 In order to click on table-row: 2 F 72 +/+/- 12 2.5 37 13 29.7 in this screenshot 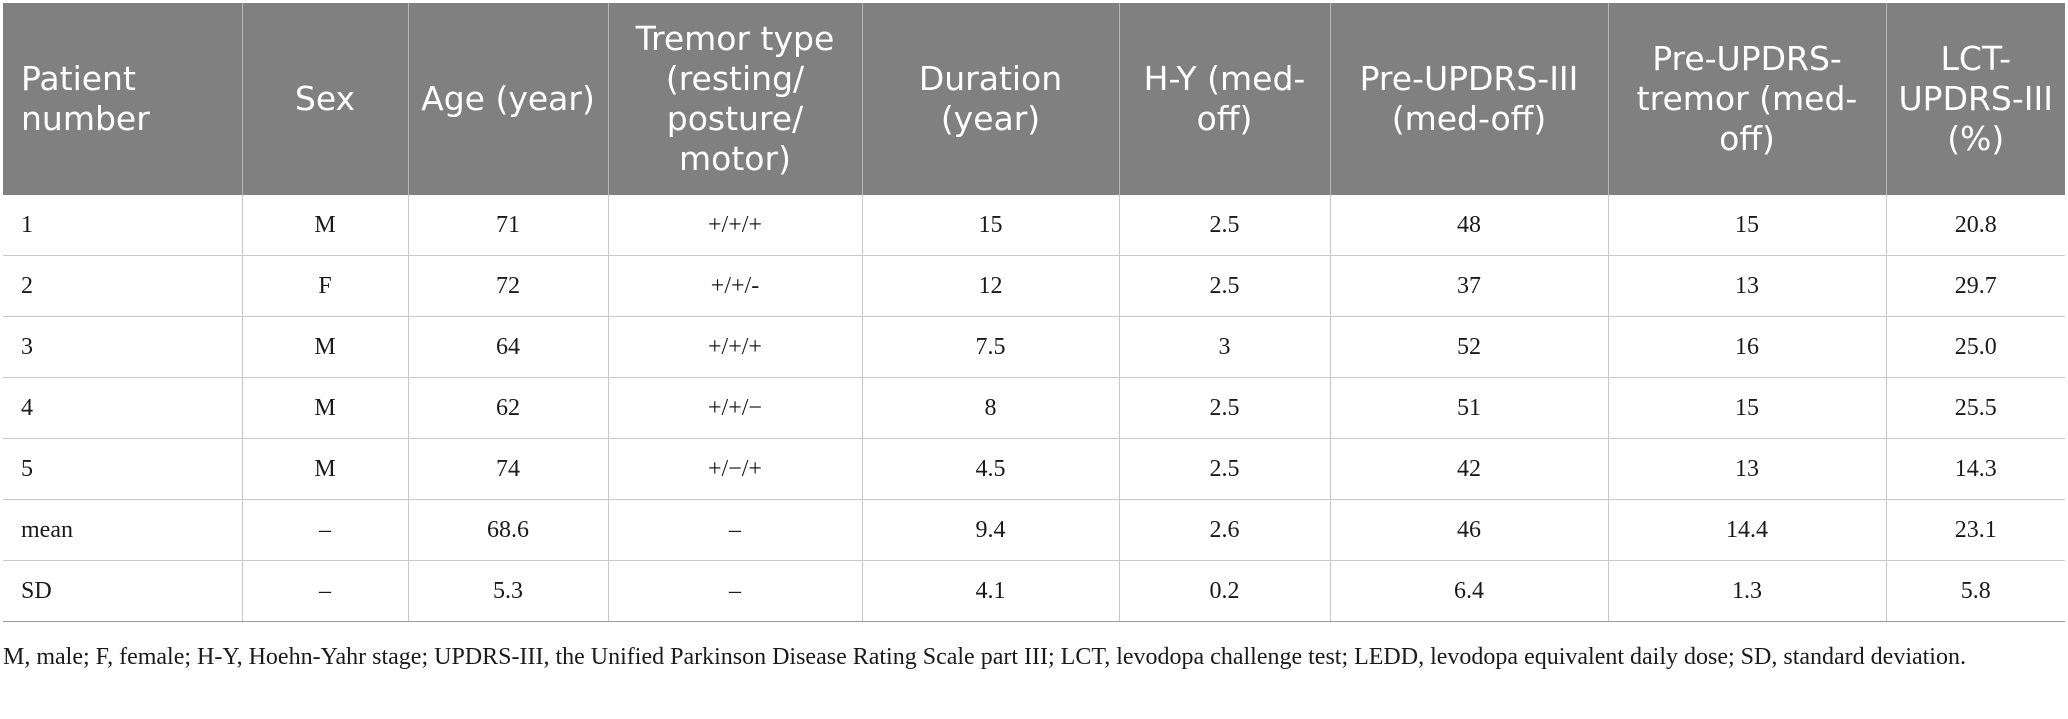, I will do `click(1034, 286)`.